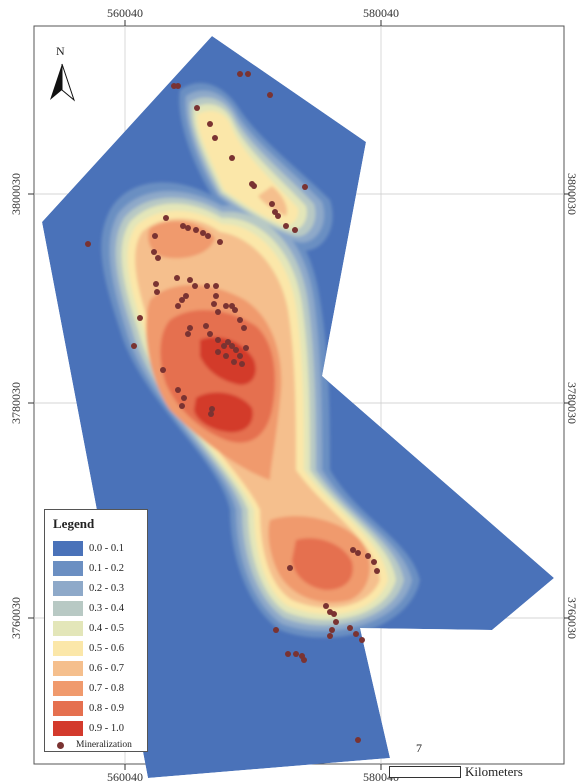 Image resolution: width=576 pixels, height=784 pixels. Describe the element at coordinates (88, 628) in the screenshot. I see `legend-row: 0.4 - 0.5` at that location.